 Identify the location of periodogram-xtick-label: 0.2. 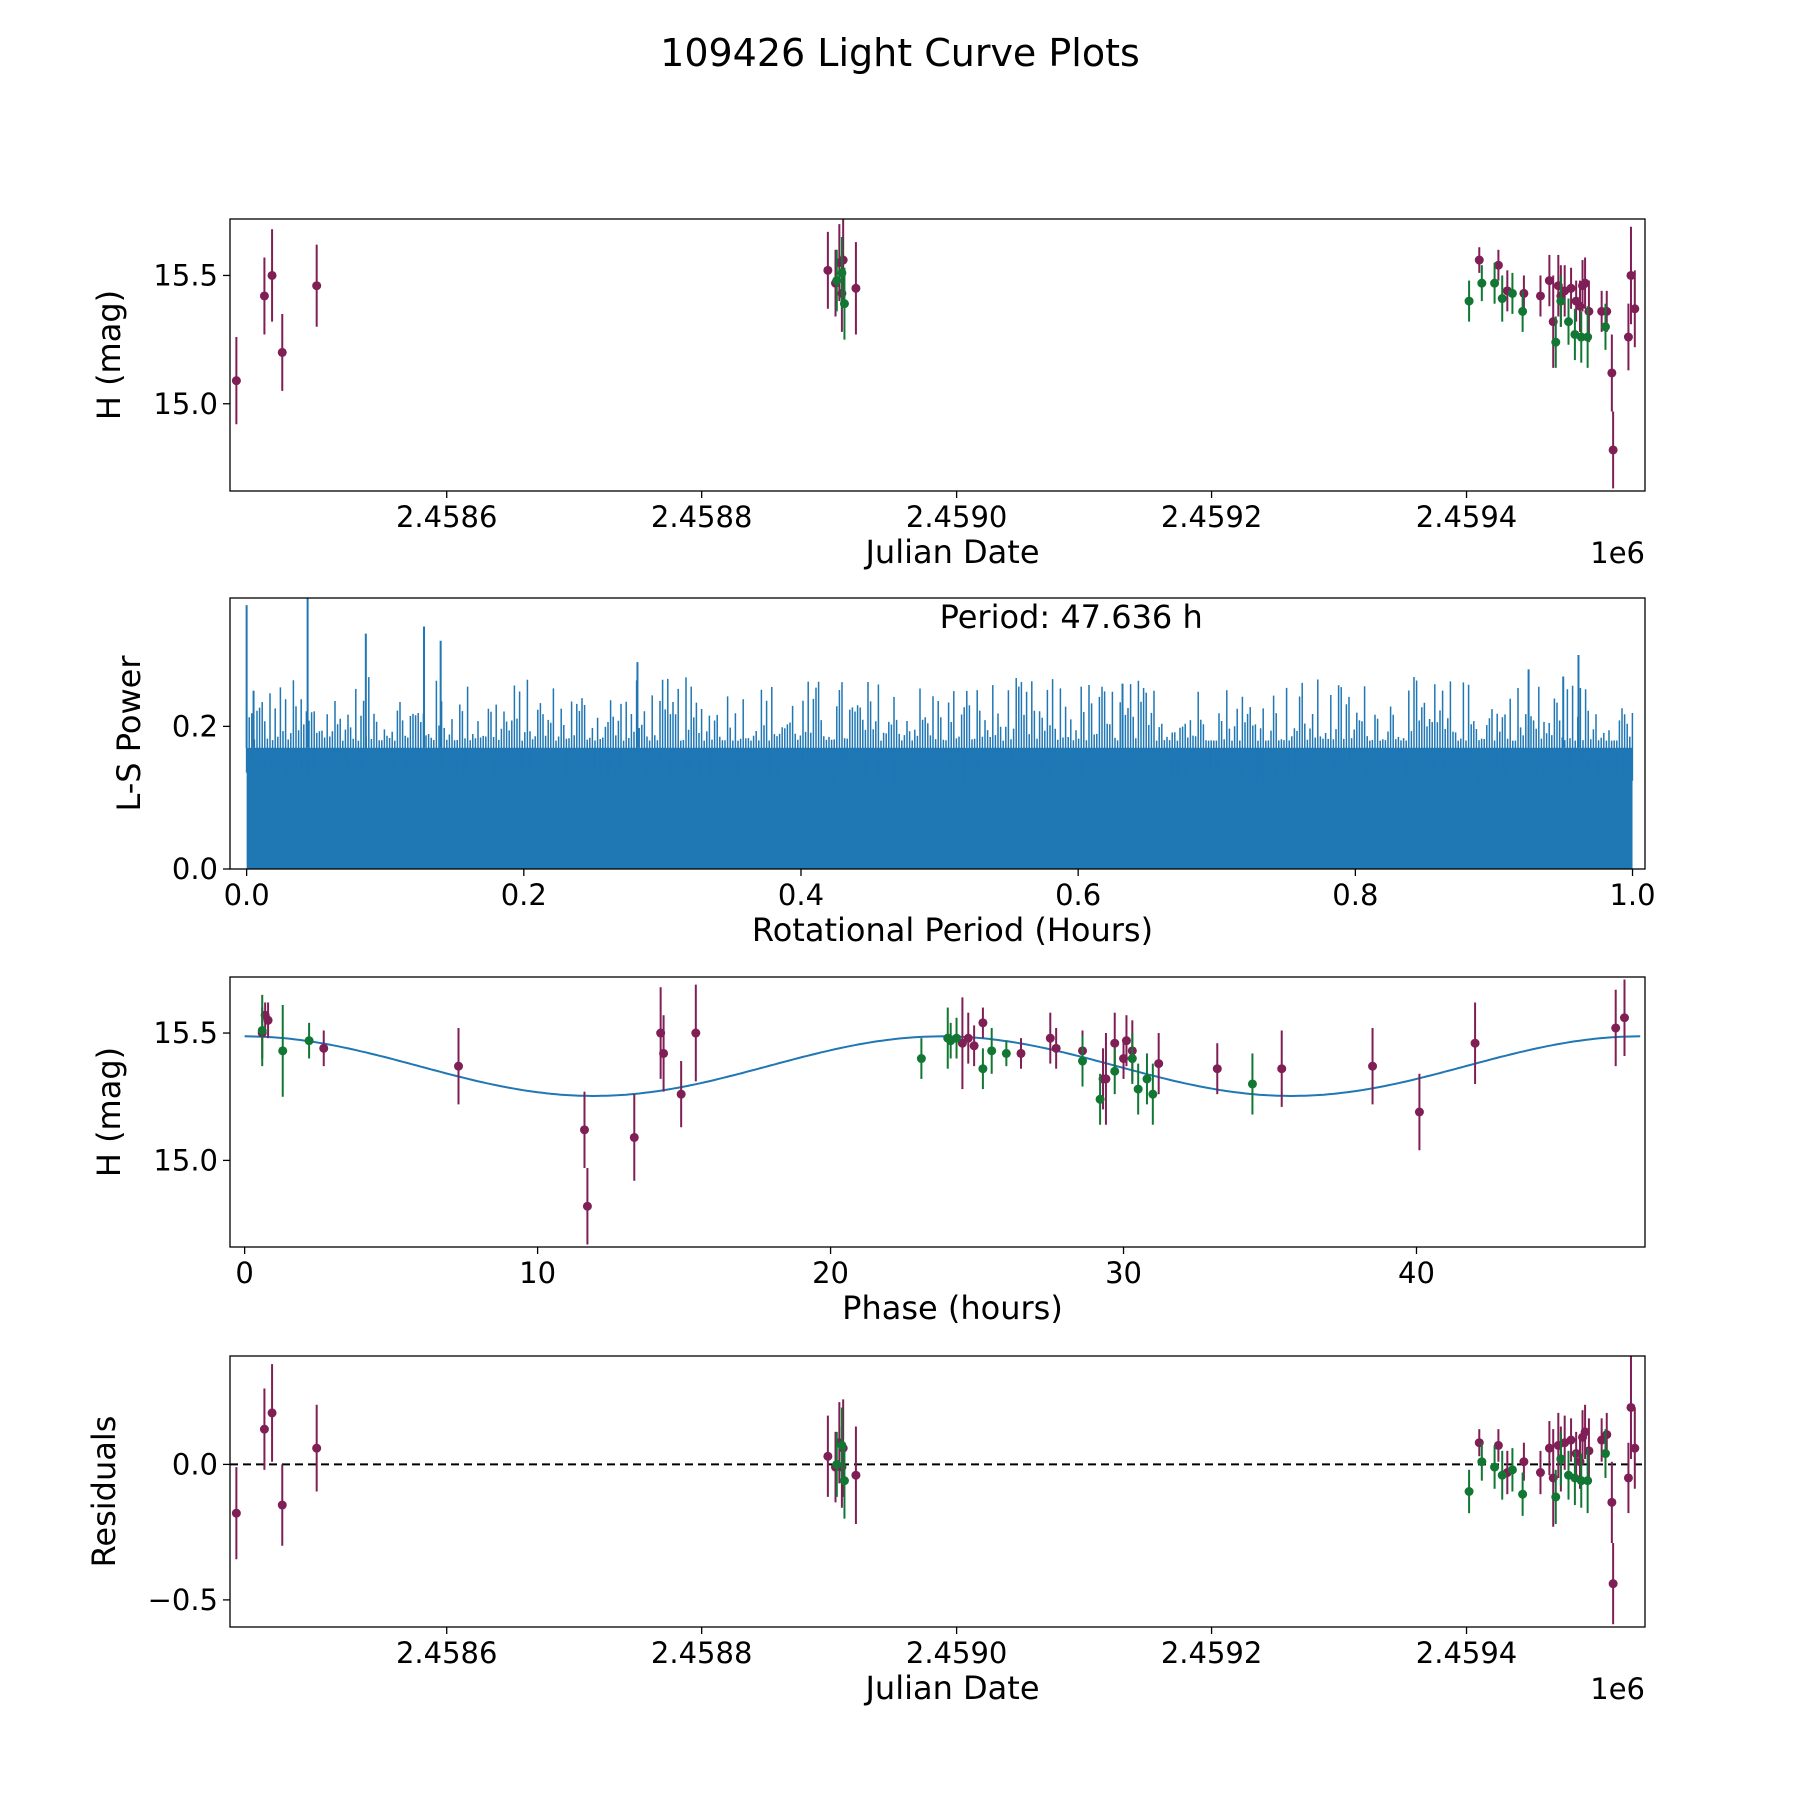
(524, 895).